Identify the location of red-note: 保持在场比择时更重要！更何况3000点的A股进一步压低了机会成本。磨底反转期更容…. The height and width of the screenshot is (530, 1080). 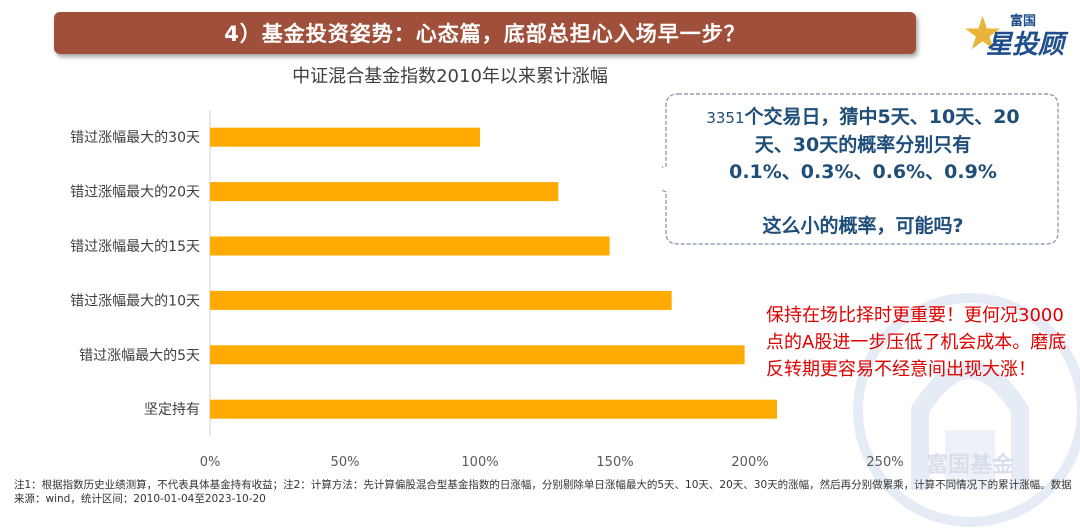
(916, 342).